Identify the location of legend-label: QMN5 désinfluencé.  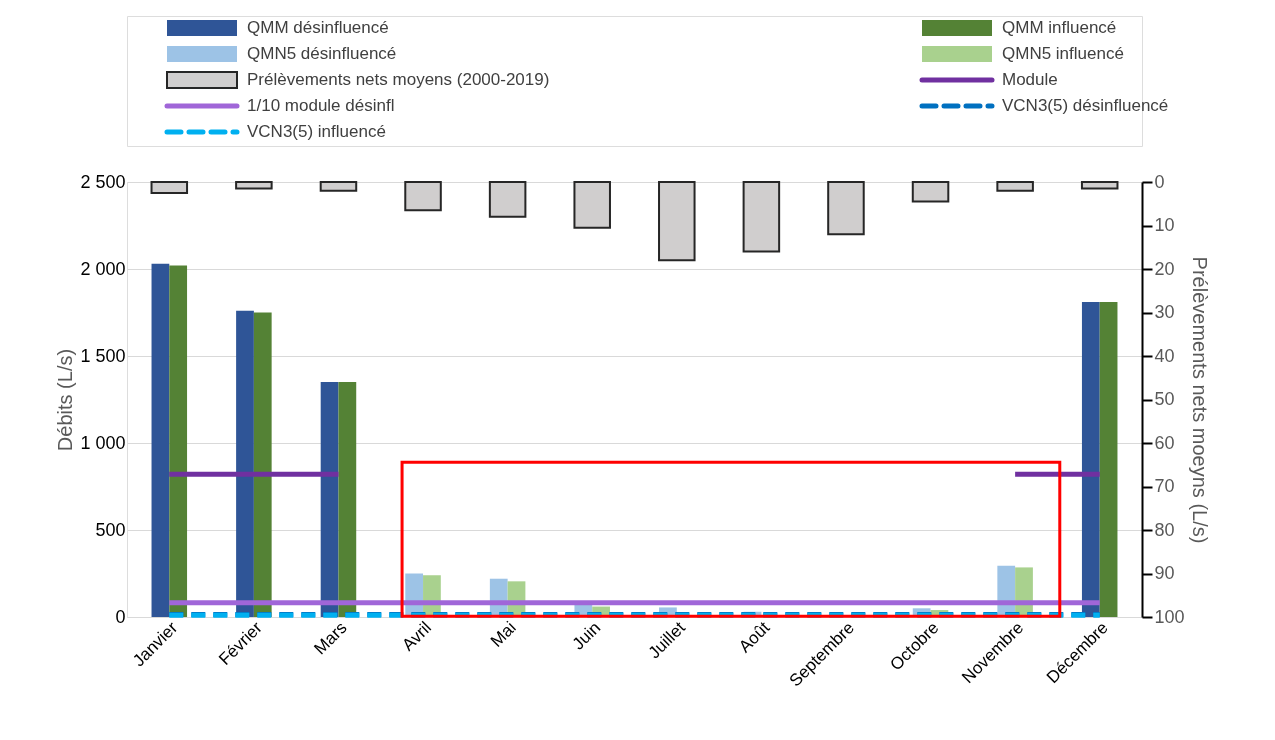
(322, 53).